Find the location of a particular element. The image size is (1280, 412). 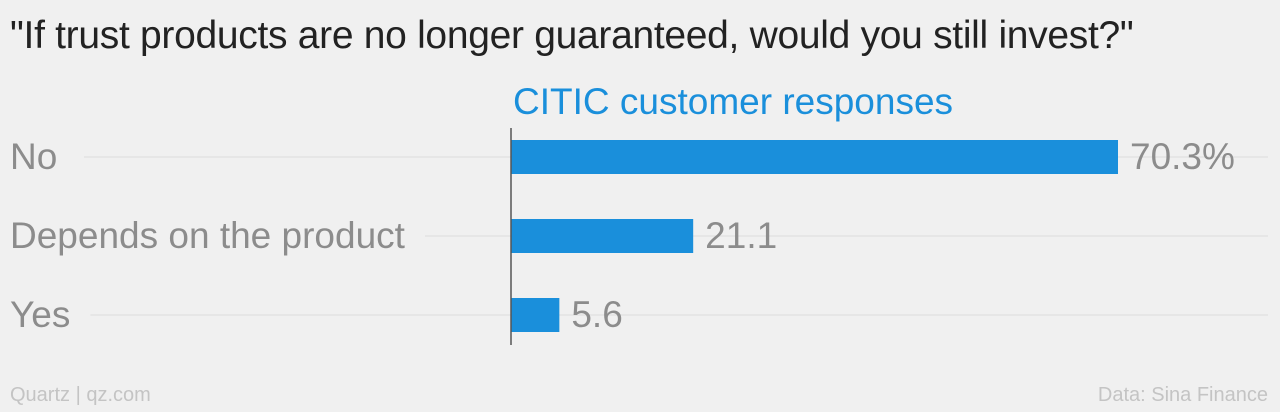

footer-source: Data: Sina Finance is located at coordinates (1182, 395).